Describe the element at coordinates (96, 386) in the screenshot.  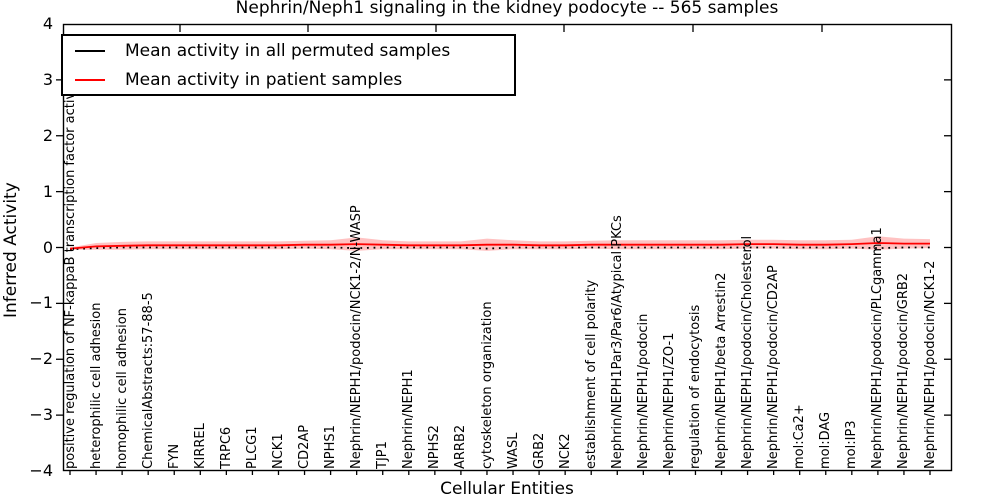
I see `x-tick-label: heterophilic cell adhesion` at that location.